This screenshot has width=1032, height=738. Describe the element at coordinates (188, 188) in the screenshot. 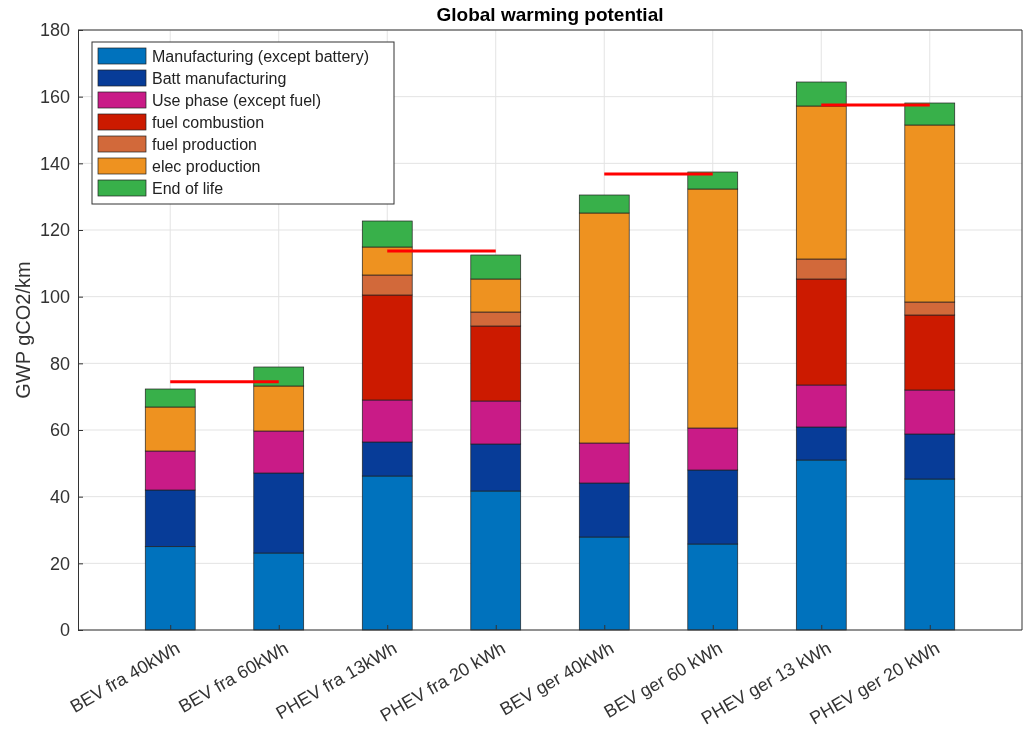

I see `legend-label: End of life` at that location.